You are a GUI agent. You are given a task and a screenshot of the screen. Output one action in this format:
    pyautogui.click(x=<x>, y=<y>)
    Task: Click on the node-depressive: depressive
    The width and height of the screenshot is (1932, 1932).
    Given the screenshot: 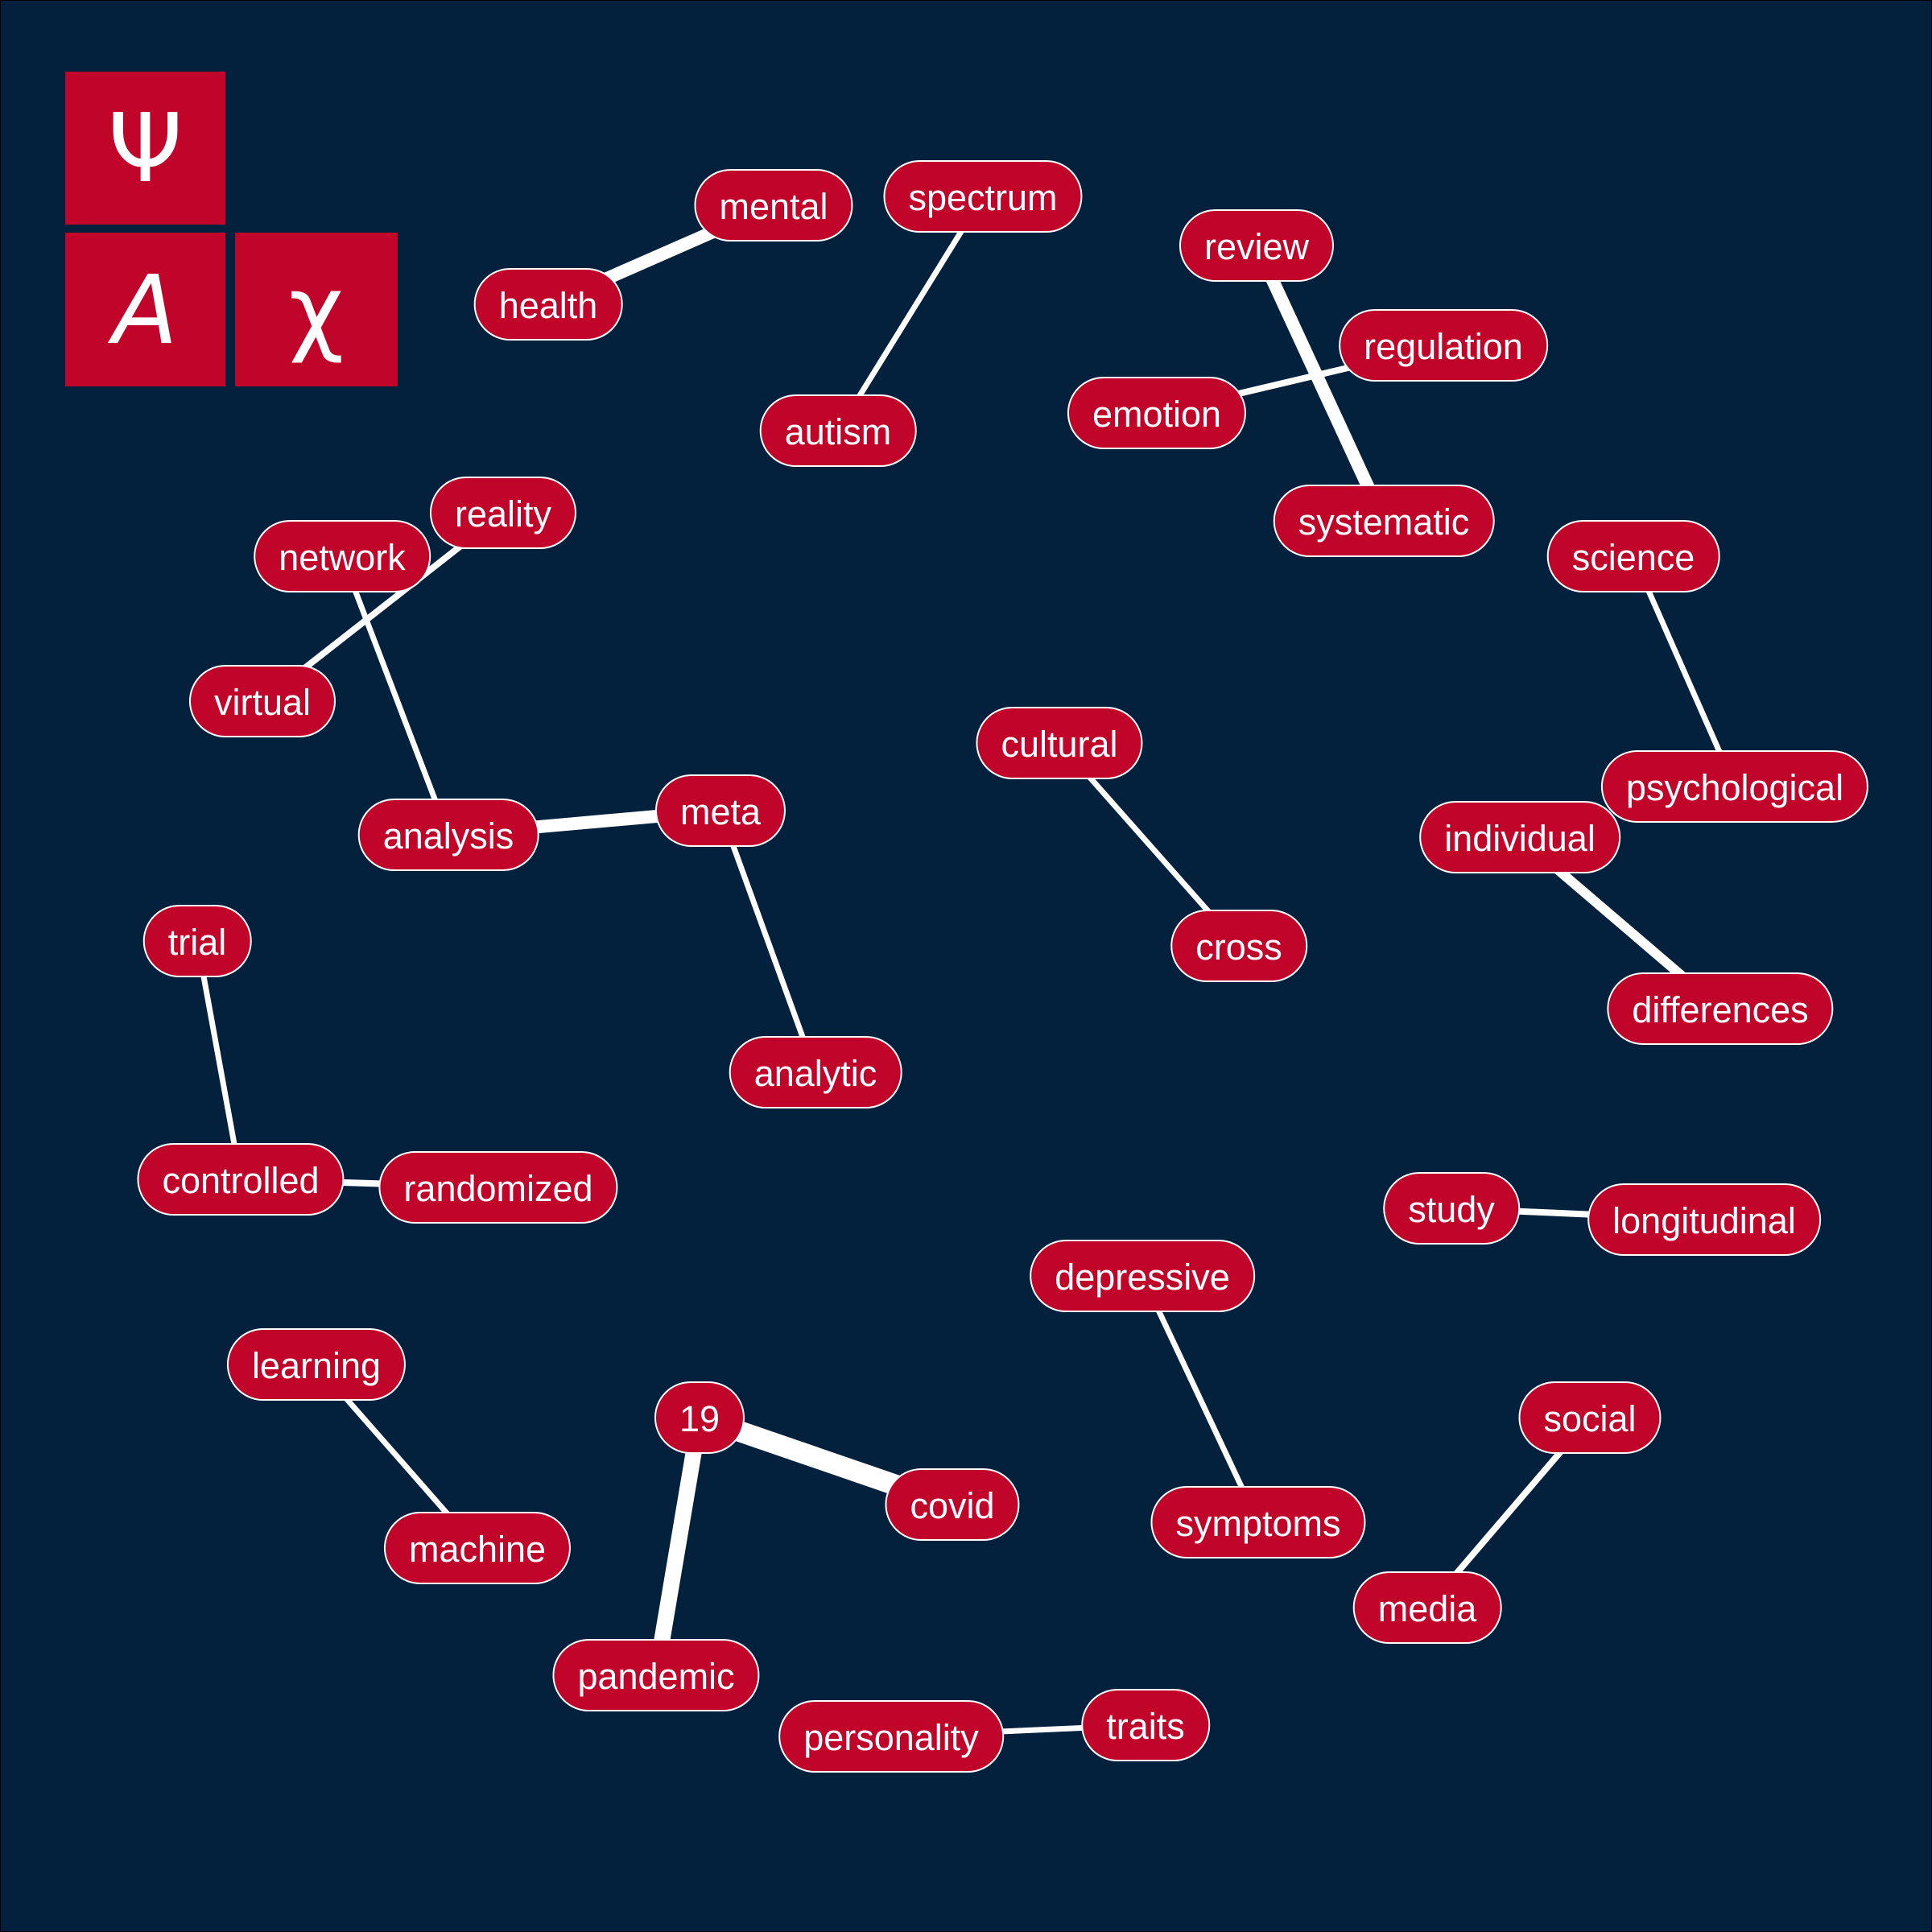 What is the action you would take?
    pyautogui.click(x=1142, y=1276)
    